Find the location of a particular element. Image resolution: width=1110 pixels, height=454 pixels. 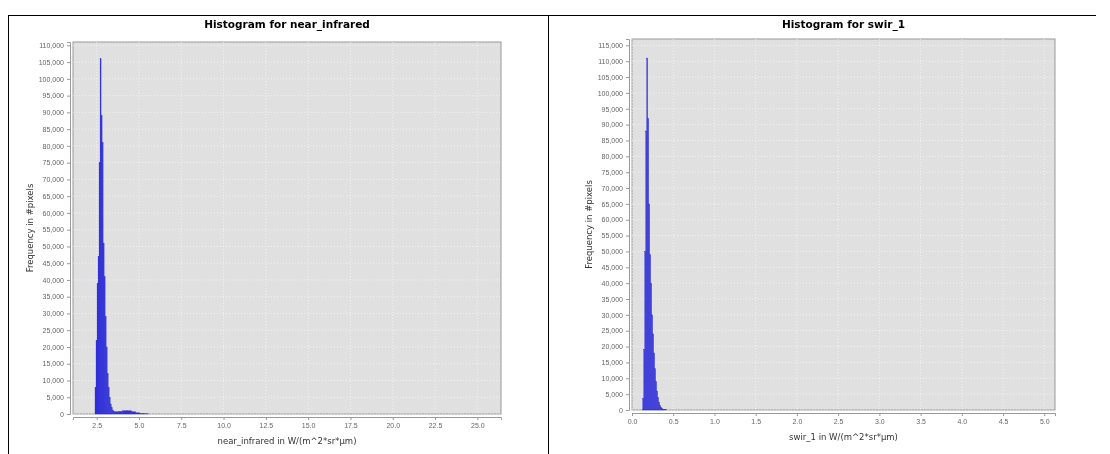

chart-title: Histogram for swir_1 is located at coordinates (843, 24).